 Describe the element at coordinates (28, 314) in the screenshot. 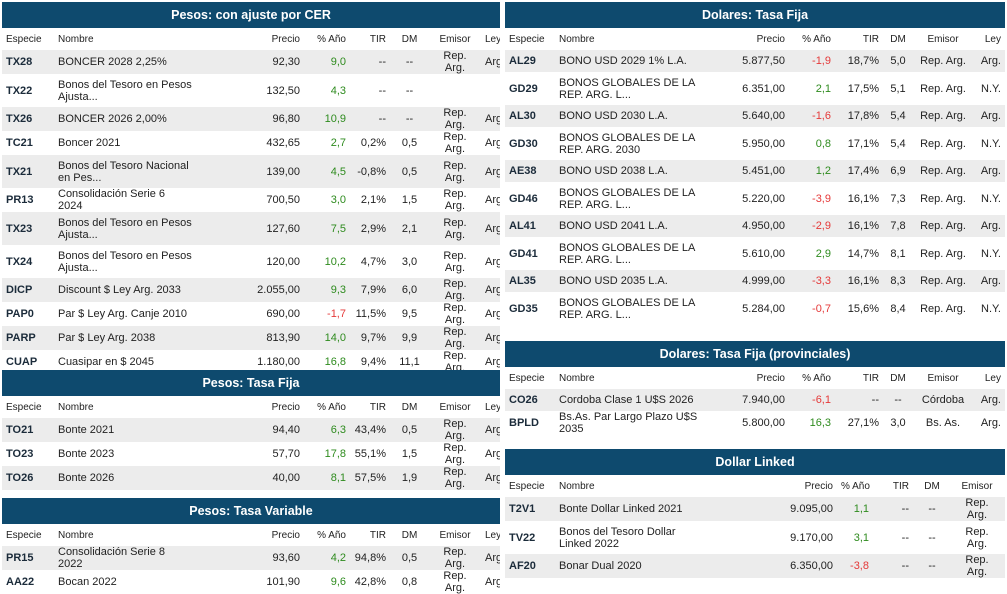

I see `cell-especie: PAP0` at that location.